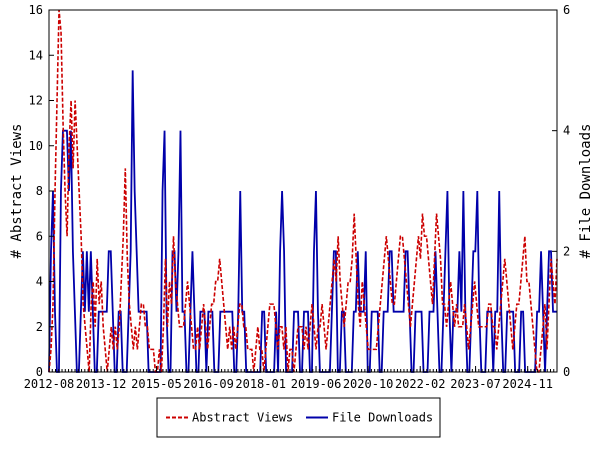  I want to click on left-axis: 0 2 4 6 8 10 12 14 16, so click(41, 191).